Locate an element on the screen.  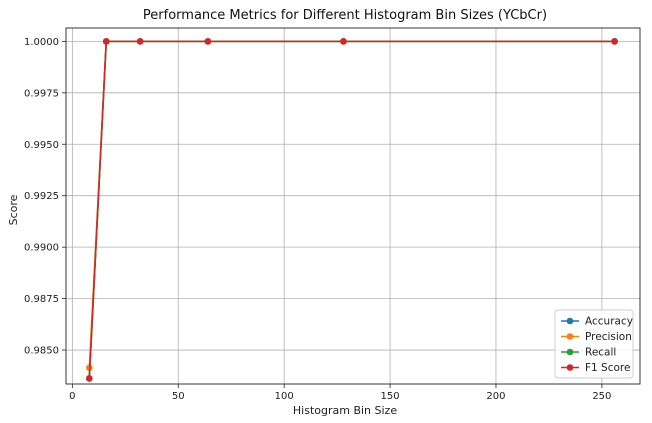
x-tick-label: 100 is located at coordinates (284, 396).